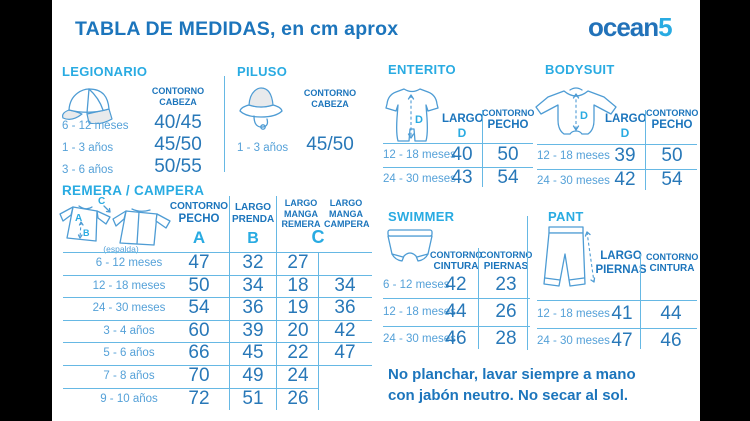 The width and height of the screenshot is (750, 421). I want to click on remera-row-label: 9 - 10 años, so click(129, 399).